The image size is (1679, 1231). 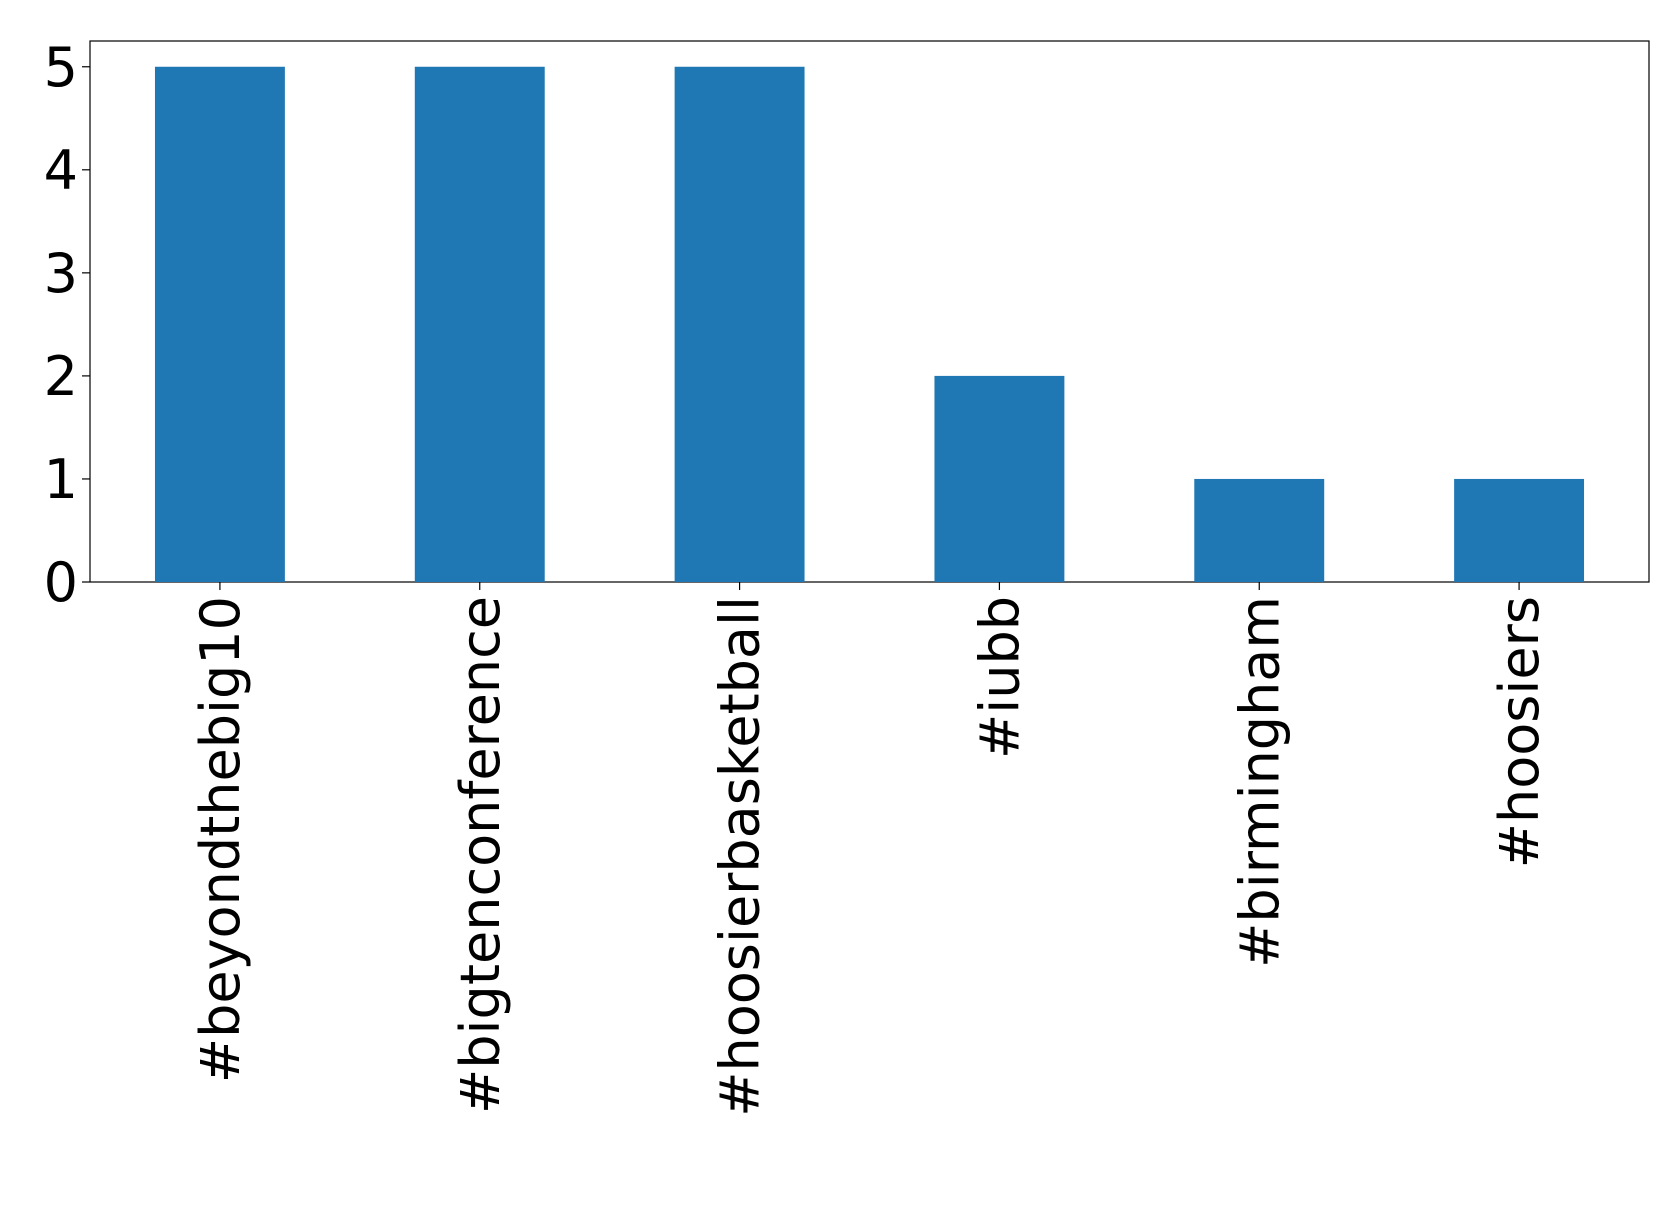 What do you see at coordinates (61, 170) in the screenshot?
I see `y-tick-label: 4` at bounding box center [61, 170].